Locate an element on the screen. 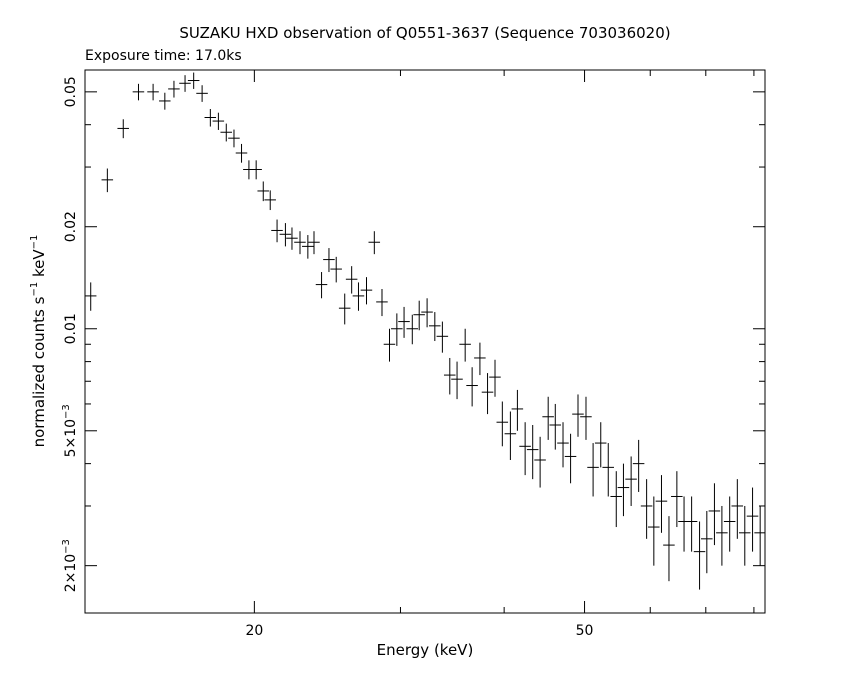 The image size is (850, 680). x-tick-label: 50 is located at coordinates (585, 631).